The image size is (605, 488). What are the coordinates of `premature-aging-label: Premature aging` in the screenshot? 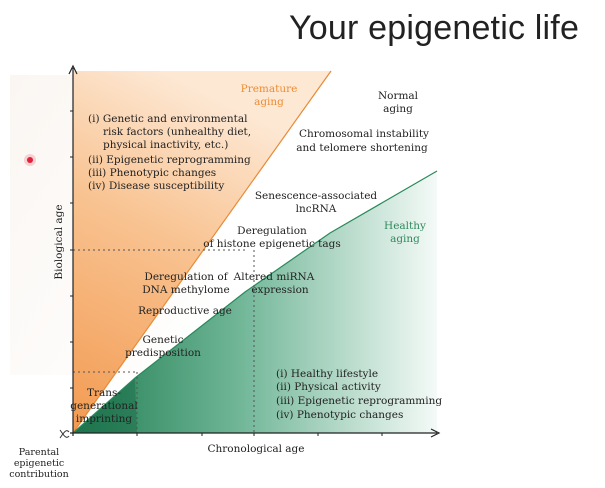 It's located at (269, 95).